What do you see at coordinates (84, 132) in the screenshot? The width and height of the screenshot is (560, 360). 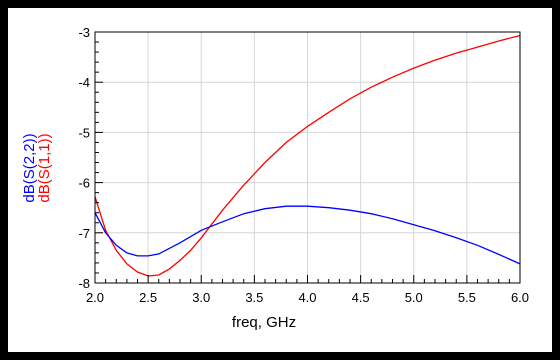 I see `y-tick-label: -5` at bounding box center [84, 132].